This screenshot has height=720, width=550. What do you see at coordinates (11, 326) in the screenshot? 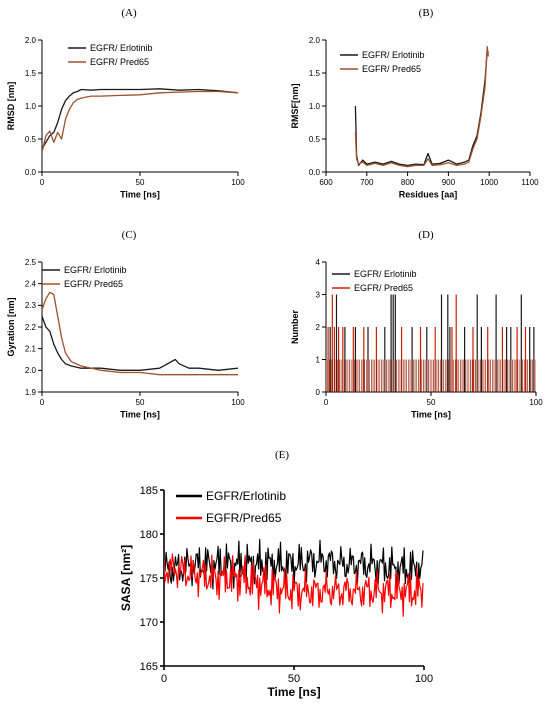
I see `y-axis-title: Gyration [nm]` at bounding box center [11, 326].